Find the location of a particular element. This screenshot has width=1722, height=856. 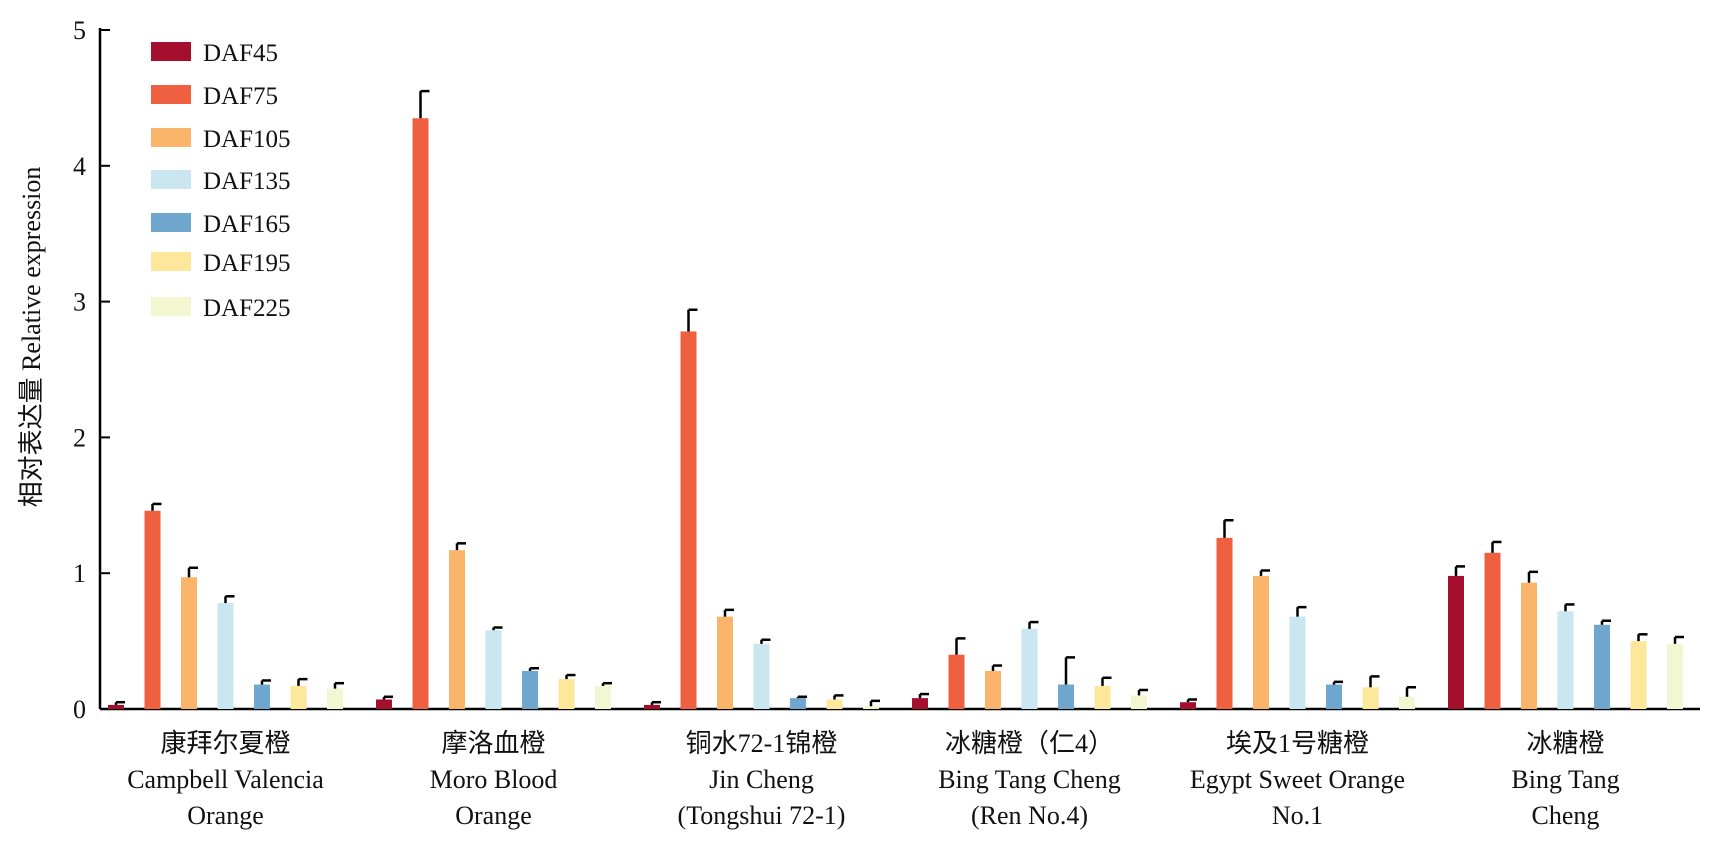

y-tick-label: 3 is located at coordinates (79, 302).